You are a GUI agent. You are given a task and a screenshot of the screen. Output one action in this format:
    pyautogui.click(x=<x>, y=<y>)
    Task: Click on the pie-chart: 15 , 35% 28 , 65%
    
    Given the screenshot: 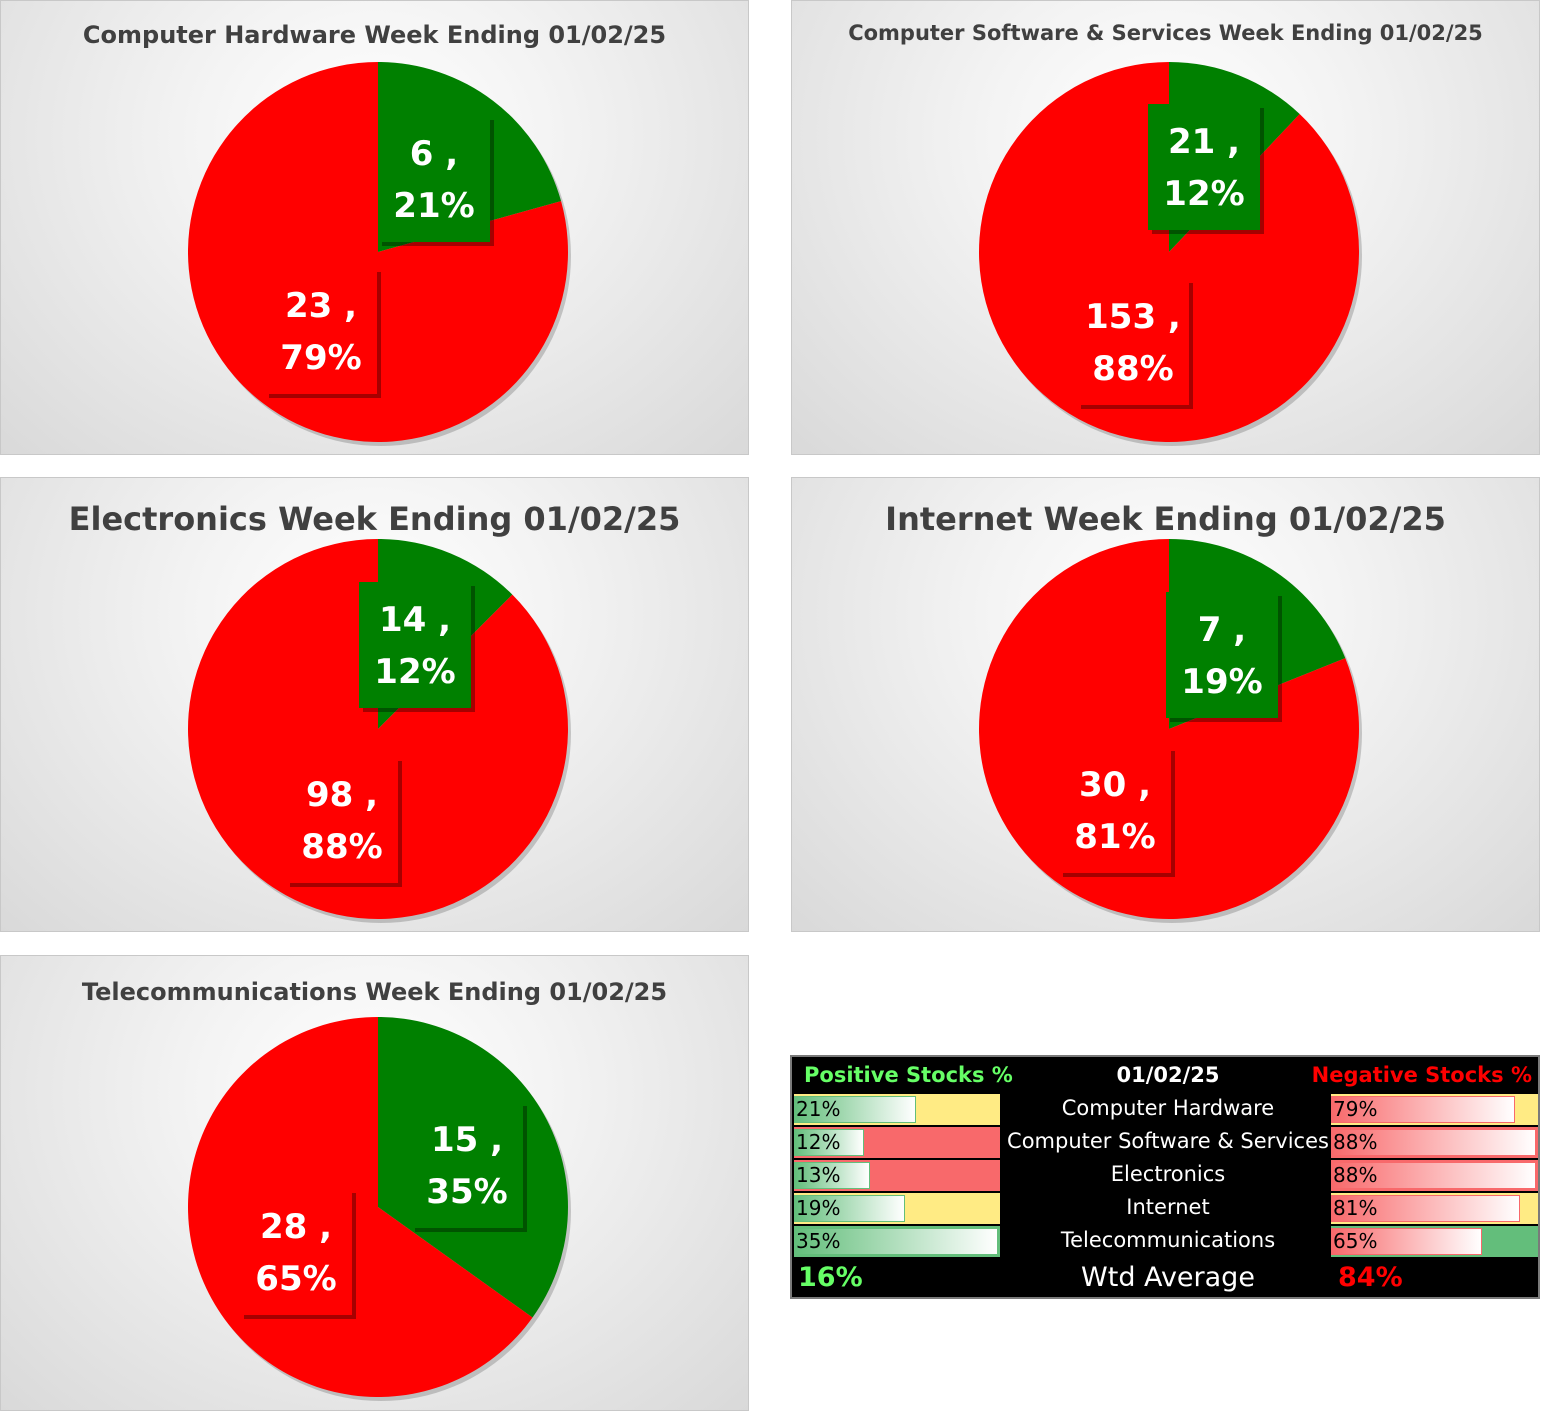 What is the action you would take?
    pyautogui.click(x=379, y=1209)
    